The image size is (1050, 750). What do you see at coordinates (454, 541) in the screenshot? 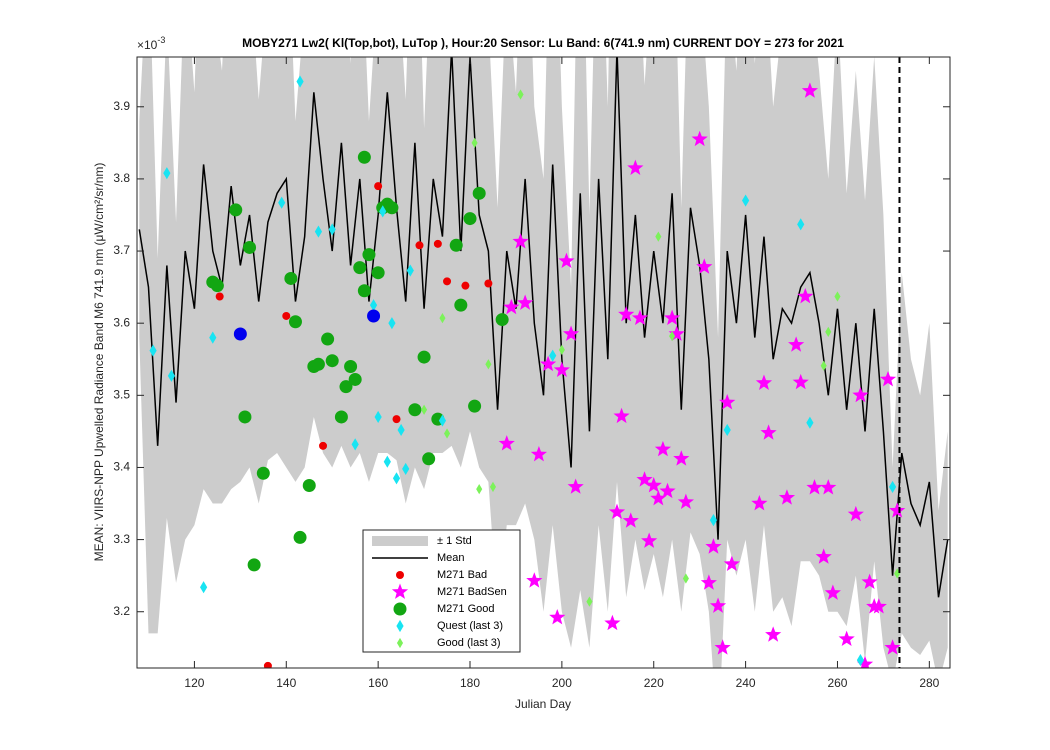
I see `legend-label: ± 1 Std` at bounding box center [454, 541].